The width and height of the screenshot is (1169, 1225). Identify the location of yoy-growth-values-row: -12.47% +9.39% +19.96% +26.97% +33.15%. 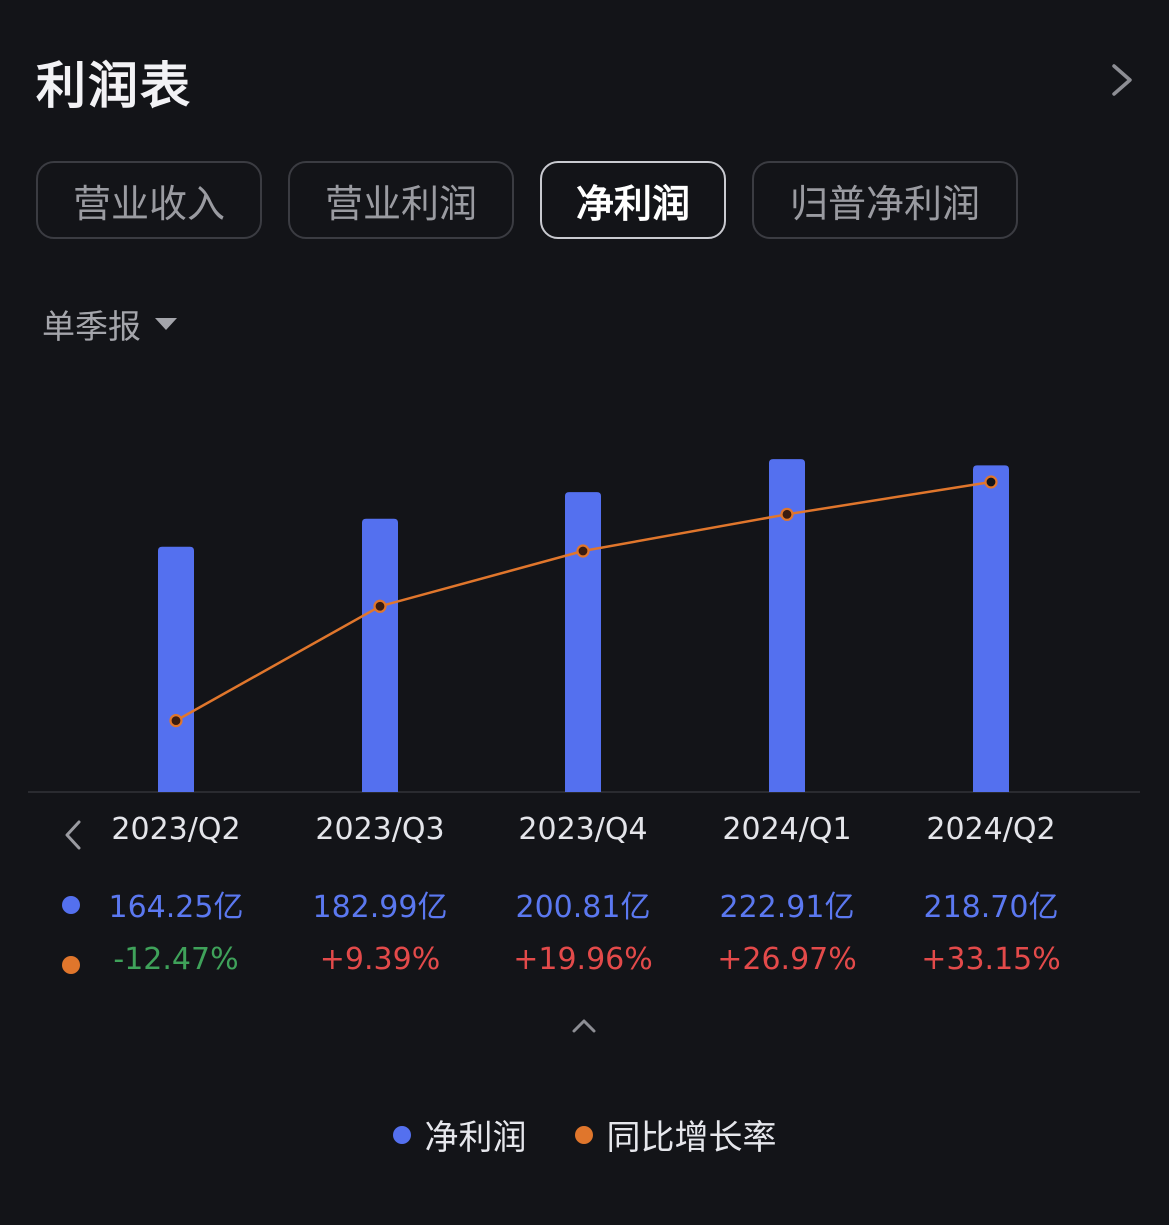
(584, 965).